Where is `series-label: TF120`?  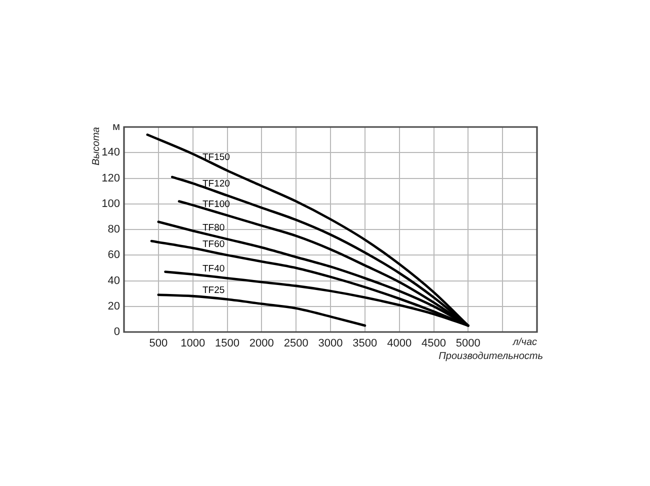
series-label: TF120 is located at coordinates (216, 184).